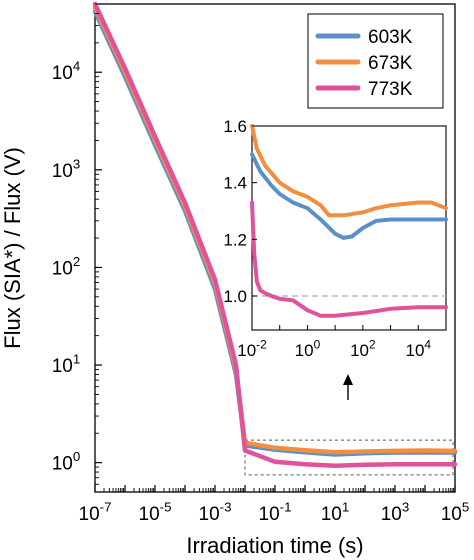 This screenshot has height=560, width=474. I want to click on y-tick-label: 10², so click(66, 267).